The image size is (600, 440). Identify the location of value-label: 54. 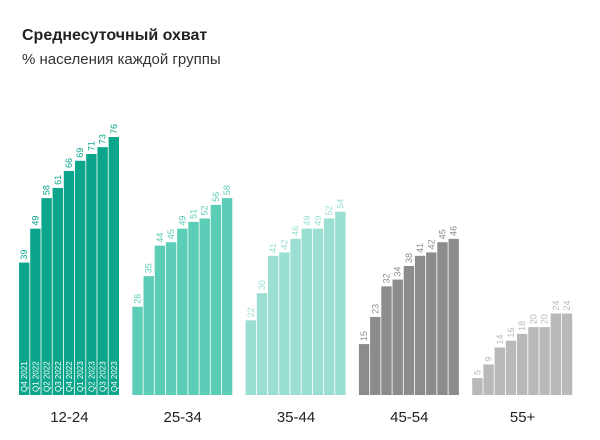
(340, 204).